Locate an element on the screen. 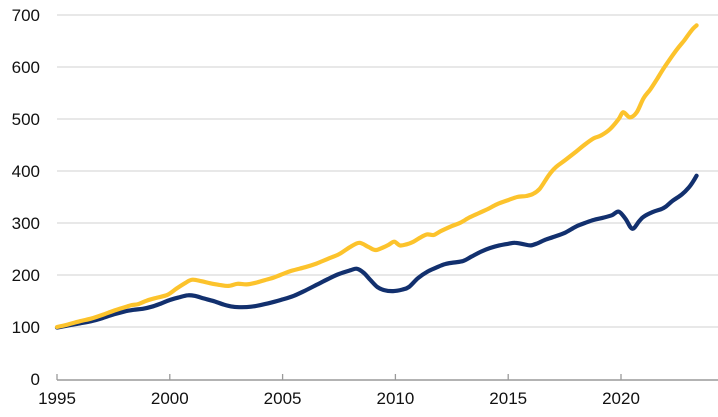 The image size is (718, 417). x-axis-labels: 1995 2000 2005 2010 2015 2020 is located at coordinates (339, 398).